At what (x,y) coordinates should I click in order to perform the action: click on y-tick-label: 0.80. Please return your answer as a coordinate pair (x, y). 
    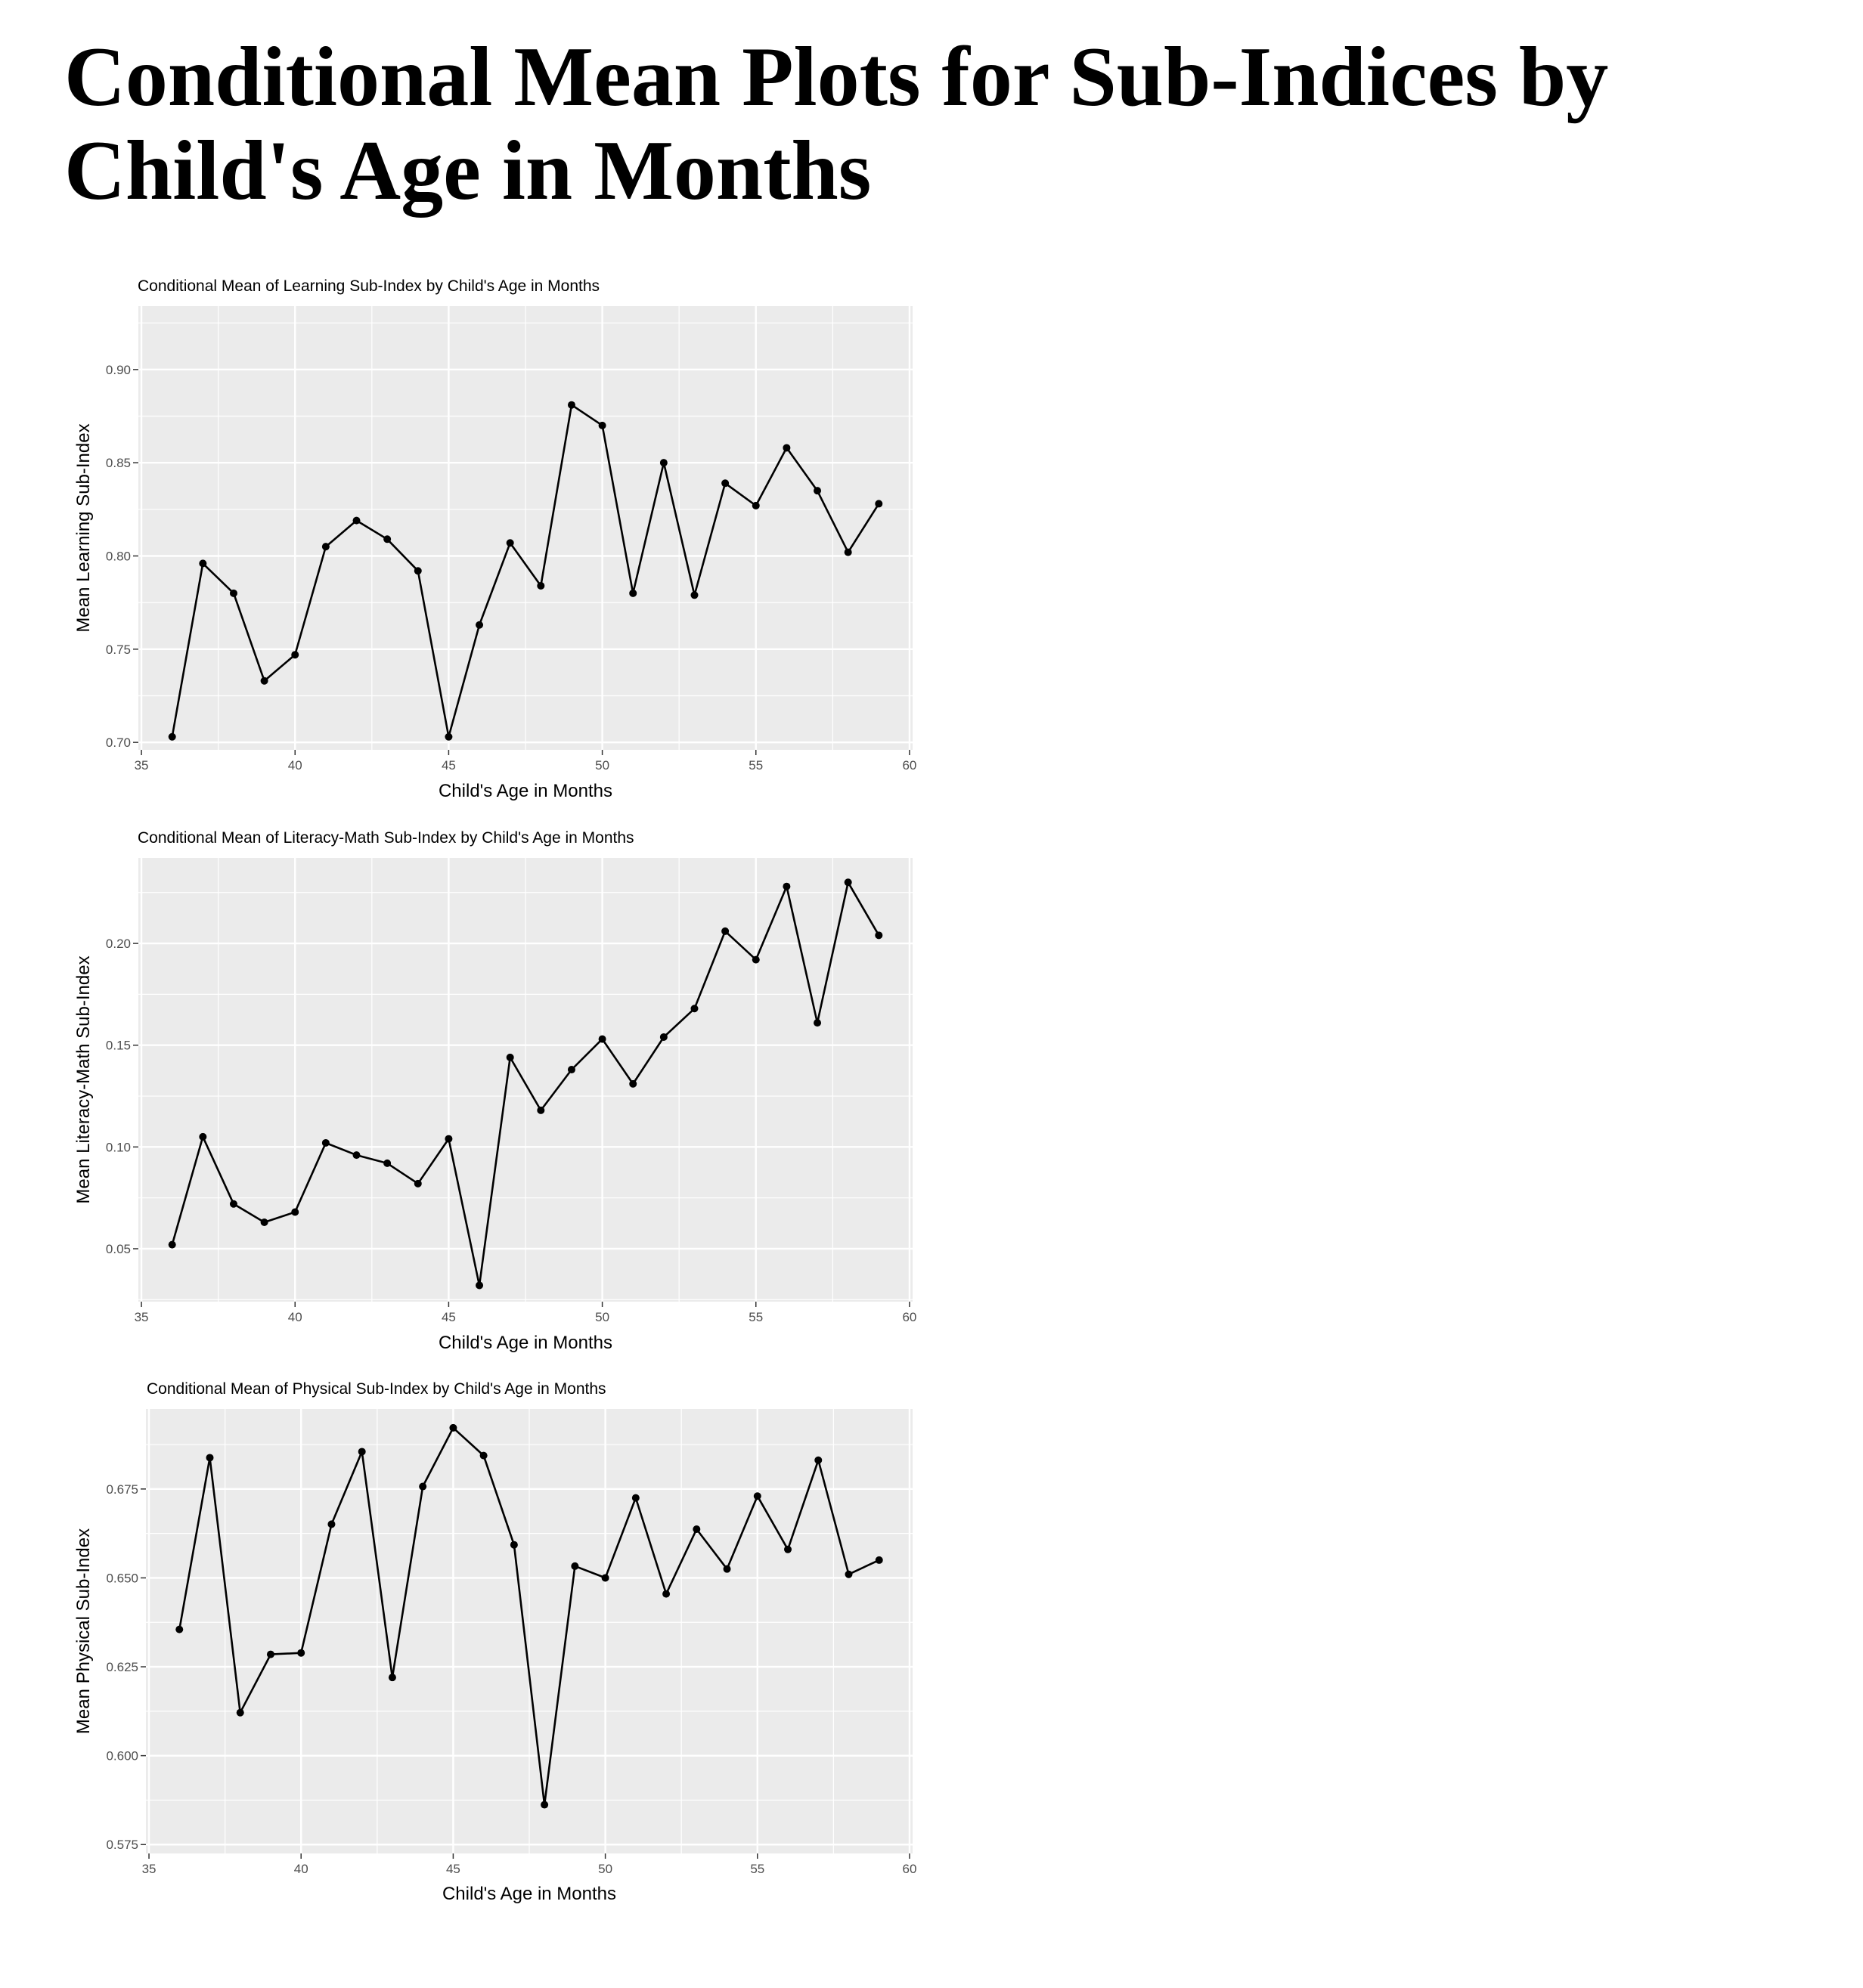
    Looking at the image, I should click on (118, 556).